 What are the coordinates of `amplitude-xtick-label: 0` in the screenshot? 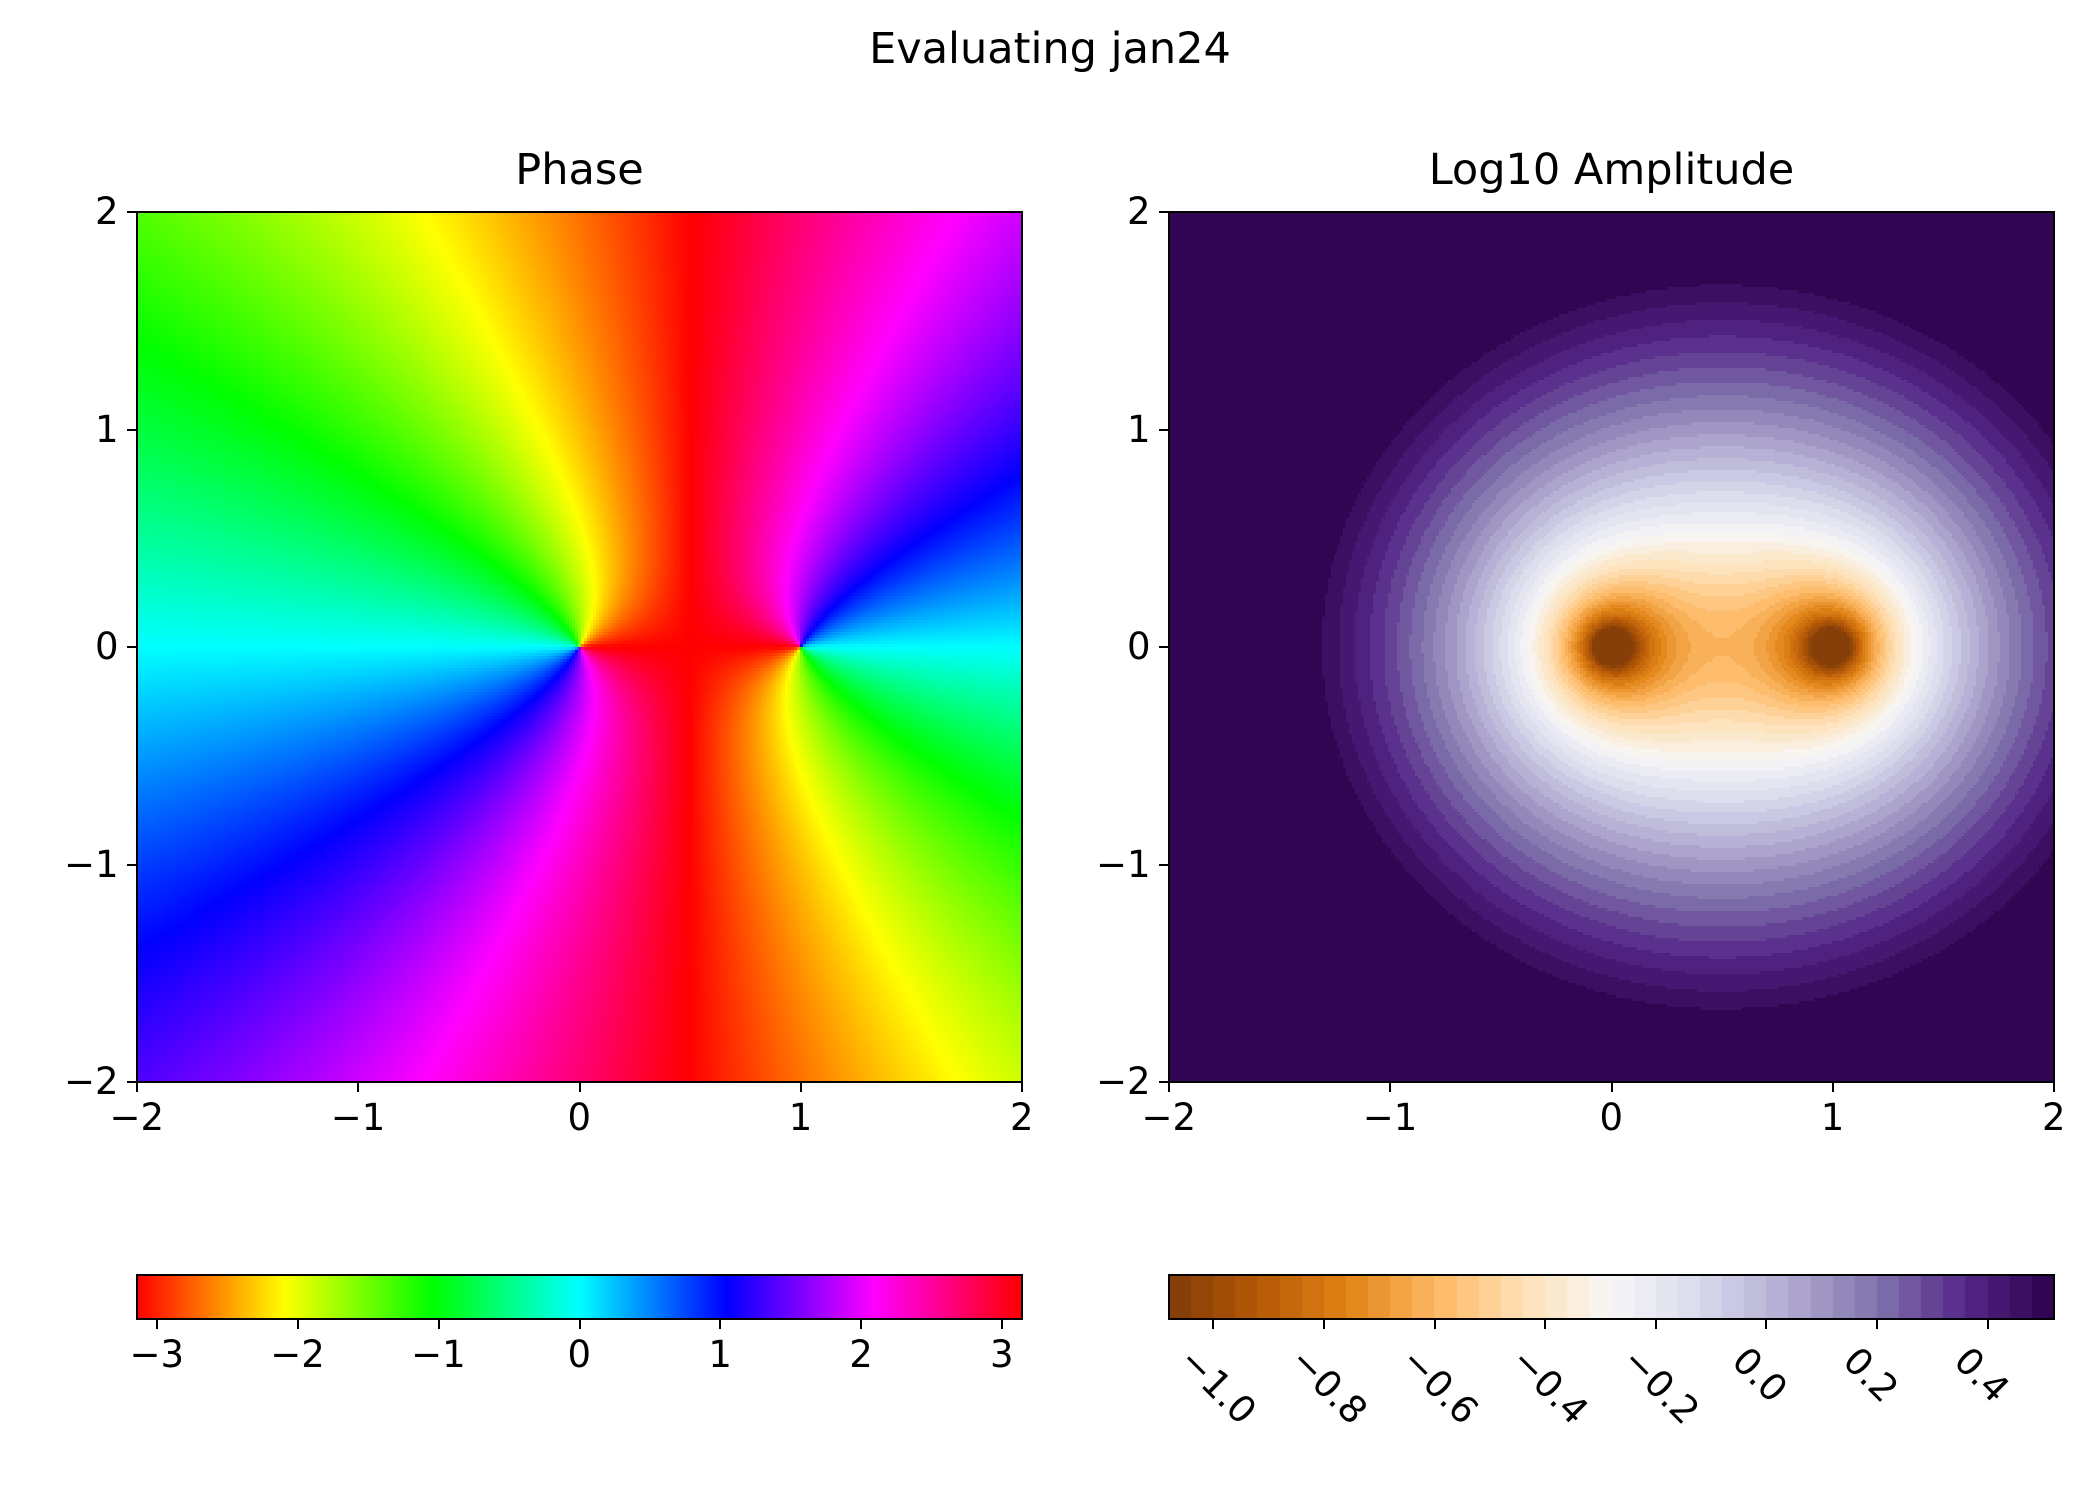 It's located at (1611, 1117).